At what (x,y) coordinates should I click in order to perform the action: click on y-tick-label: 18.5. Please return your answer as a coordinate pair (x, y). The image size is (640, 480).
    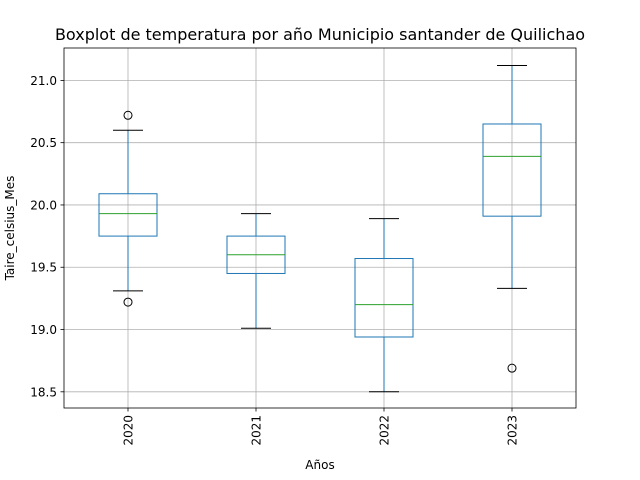
    Looking at the image, I should click on (43, 392).